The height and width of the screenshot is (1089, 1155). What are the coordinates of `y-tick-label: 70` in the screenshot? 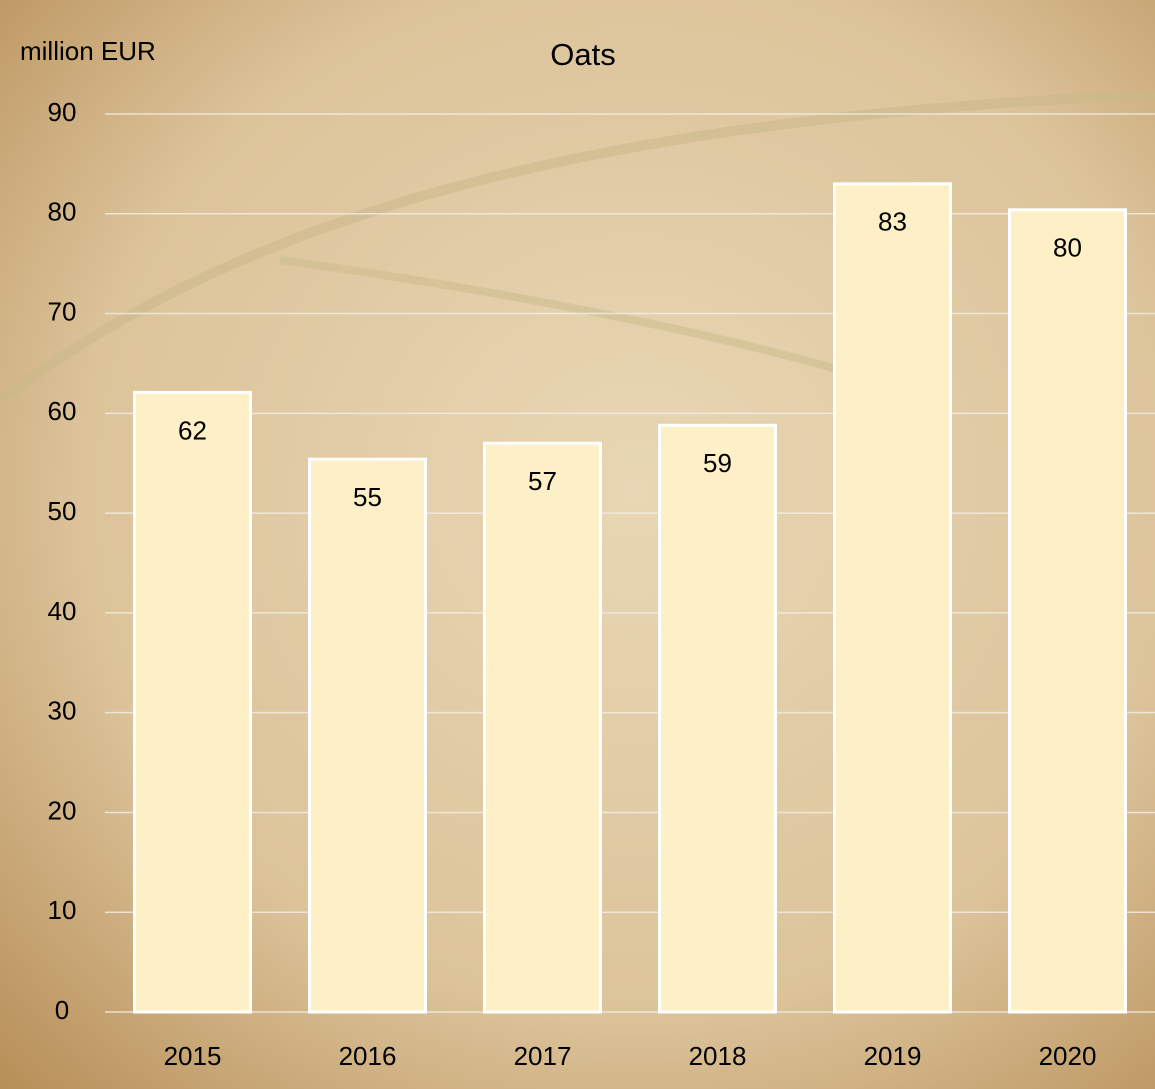 It's located at (62, 311).